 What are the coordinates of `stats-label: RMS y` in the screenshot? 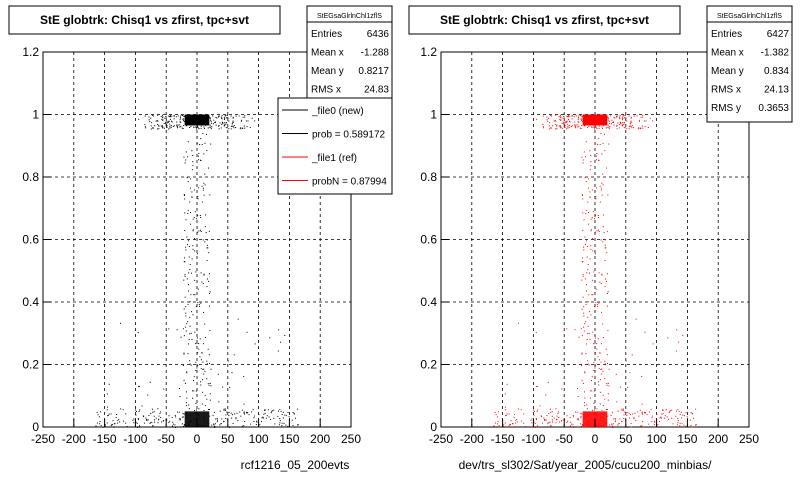 It's located at (726, 108).